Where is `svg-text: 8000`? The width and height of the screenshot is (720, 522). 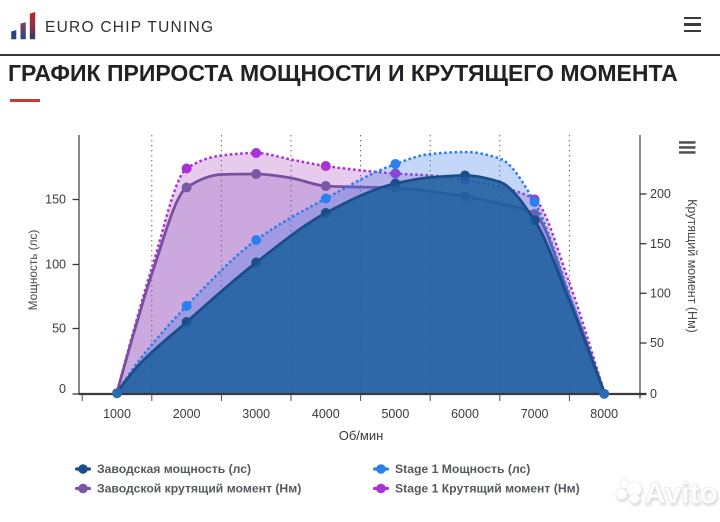 svg-text: 8000 is located at coordinates (604, 414).